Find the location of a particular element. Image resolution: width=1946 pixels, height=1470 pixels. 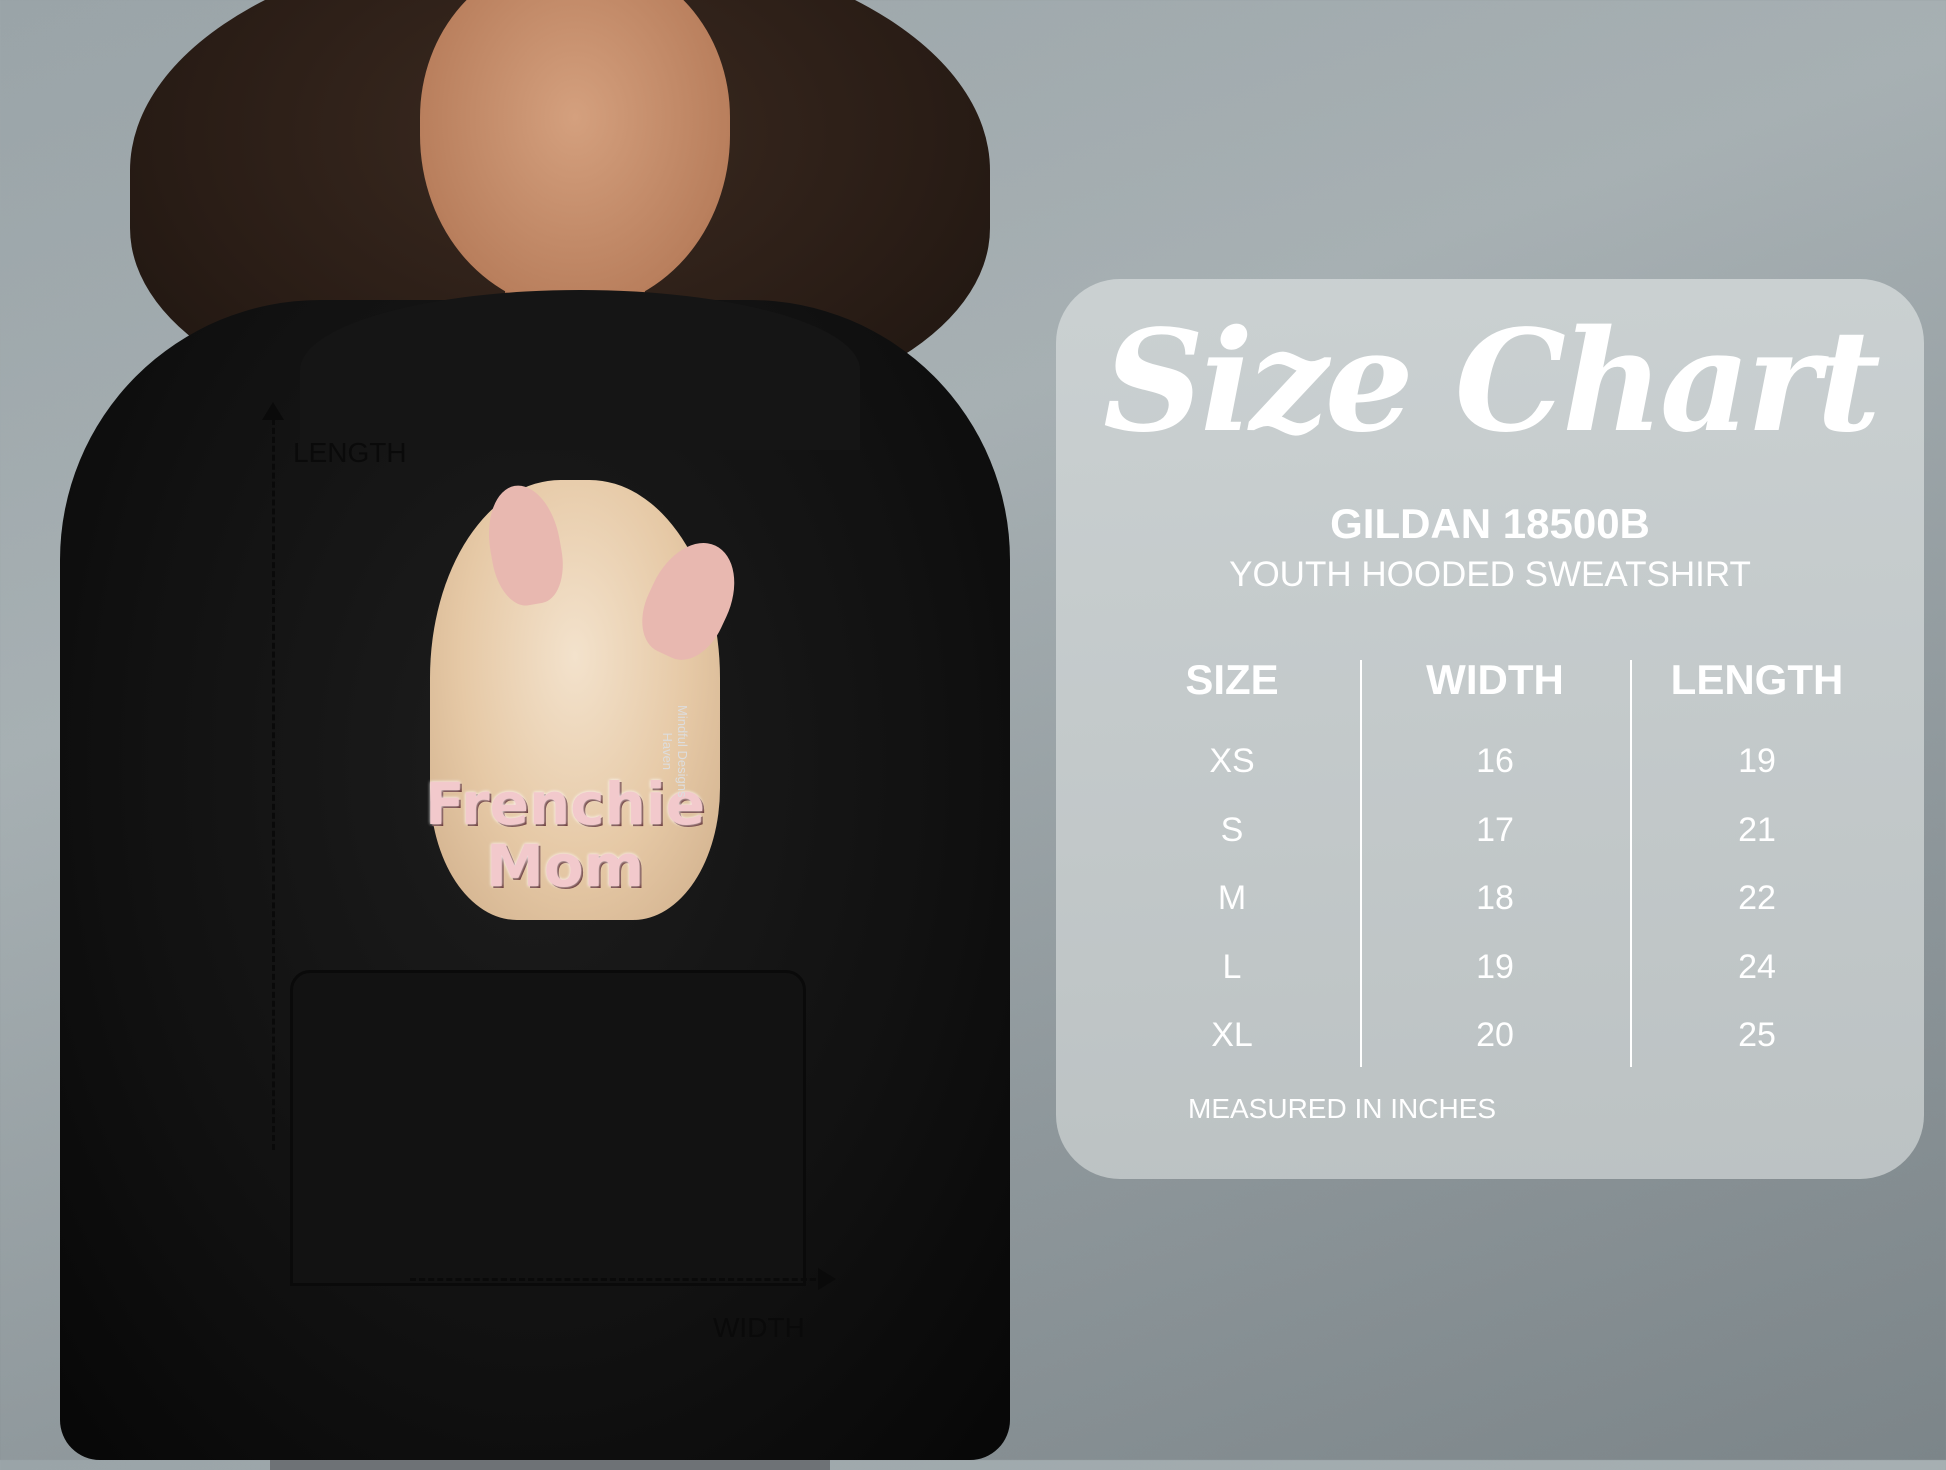

cell-length: 21 is located at coordinates (1757, 829).